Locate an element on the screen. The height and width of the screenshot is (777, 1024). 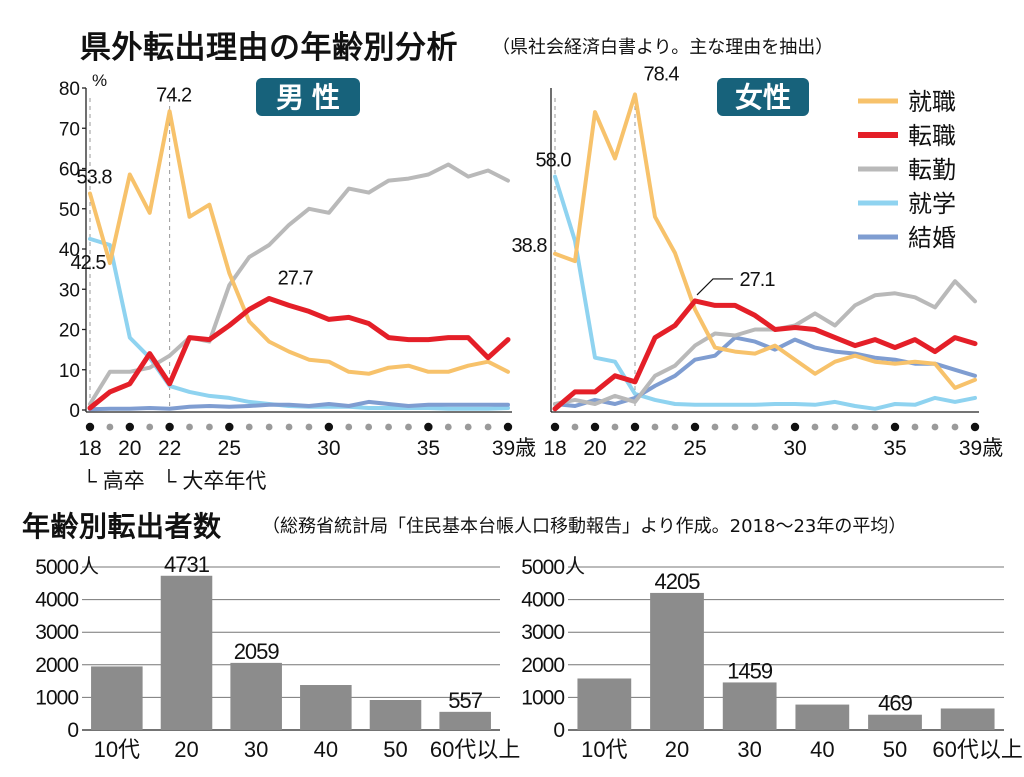
movers-title: 年齢別転出者数 is located at coordinates (122, 526).